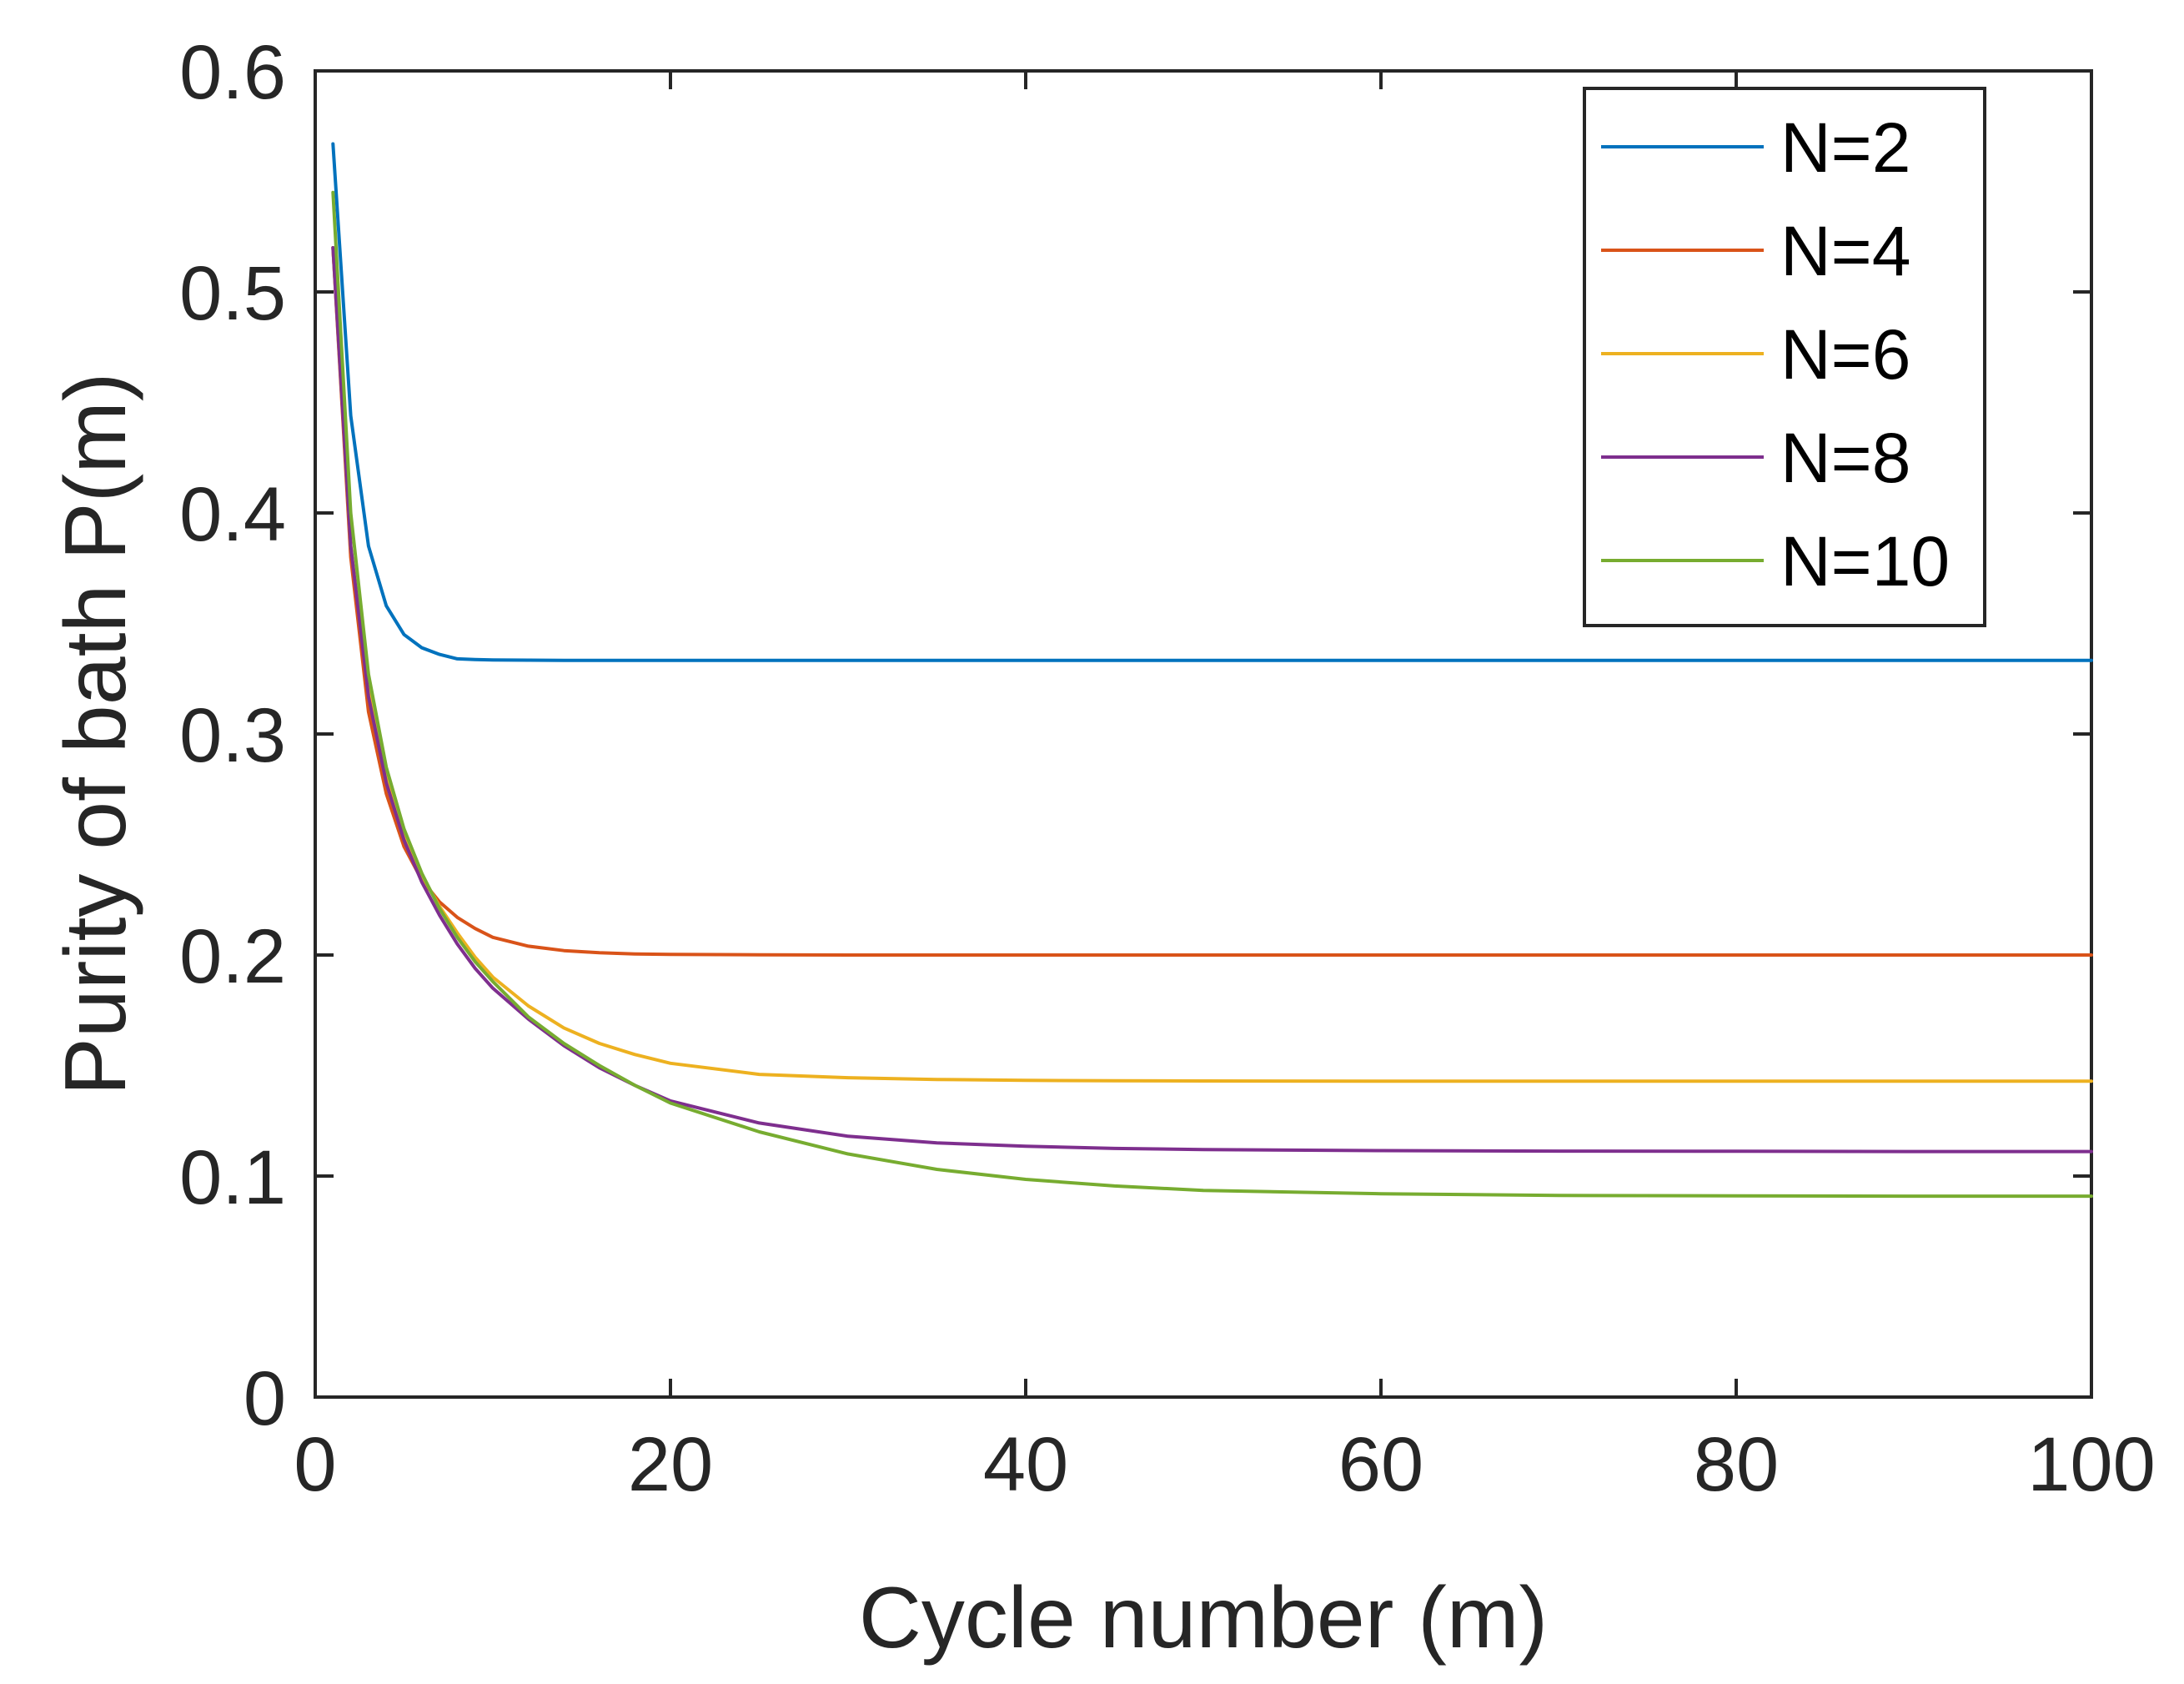 The image size is (2184, 1684). What do you see at coordinates (1865, 561) in the screenshot?
I see `legend-label: N=10` at bounding box center [1865, 561].